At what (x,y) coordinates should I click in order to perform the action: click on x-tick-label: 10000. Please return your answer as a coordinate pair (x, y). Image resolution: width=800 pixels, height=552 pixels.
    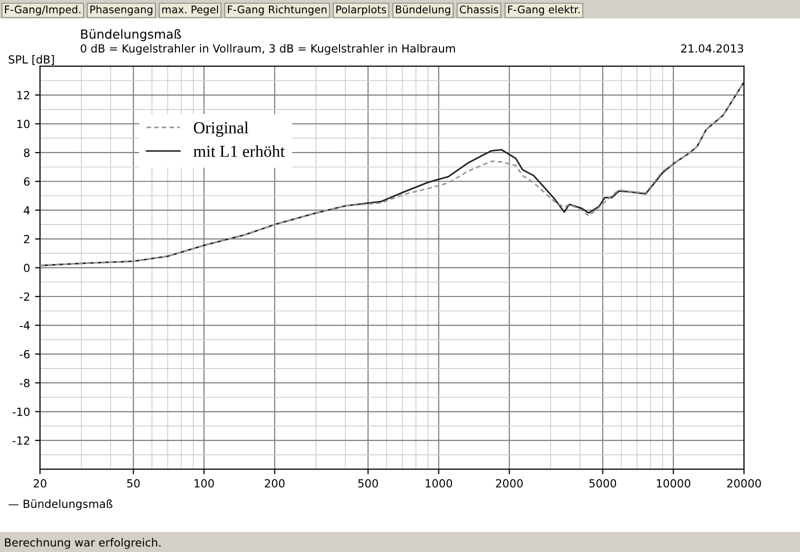
    Looking at the image, I should click on (673, 483).